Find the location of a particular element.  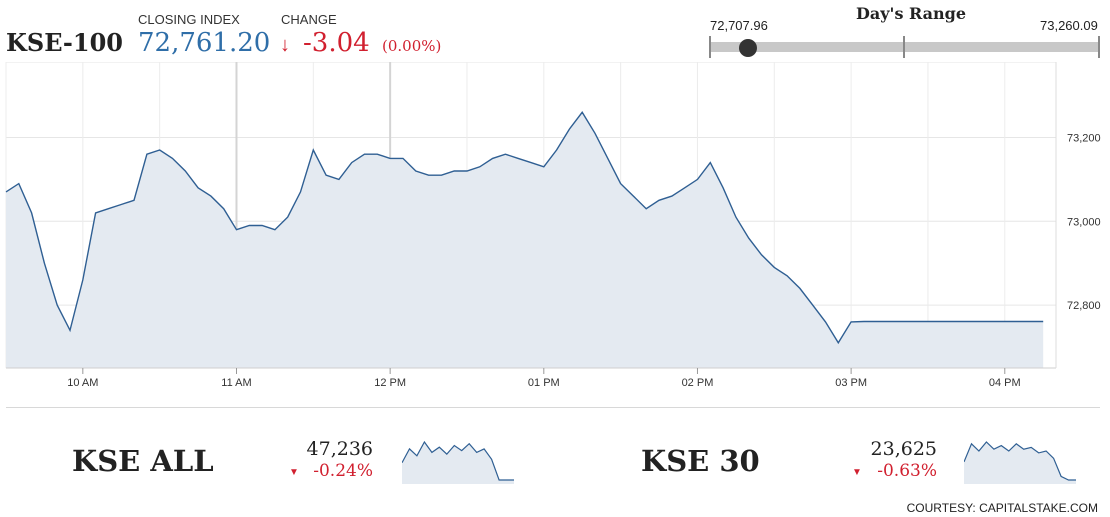

x-tick-label: 01 PM is located at coordinates (544, 383).